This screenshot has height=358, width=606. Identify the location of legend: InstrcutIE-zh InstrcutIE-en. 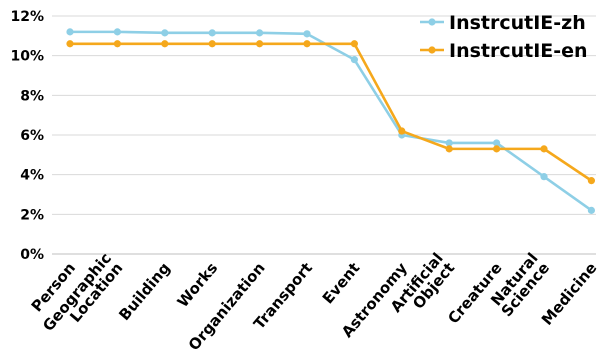
(504, 37).